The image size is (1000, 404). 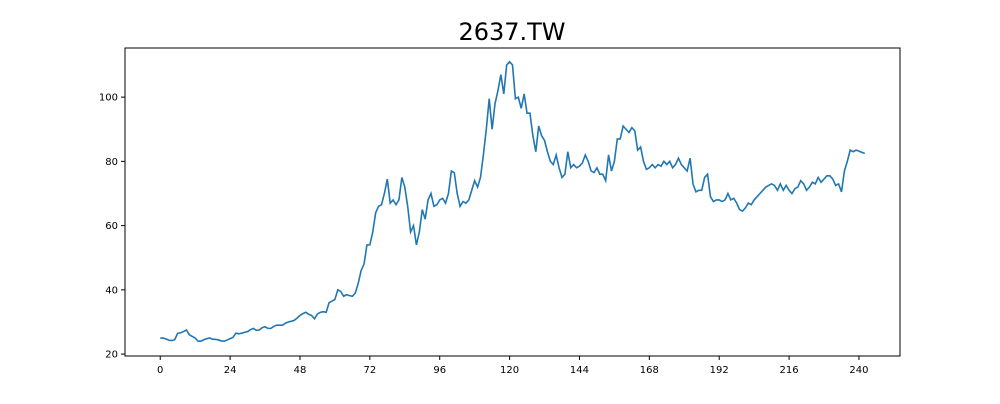 I want to click on chart-title: 2637.TW, so click(x=511, y=32).